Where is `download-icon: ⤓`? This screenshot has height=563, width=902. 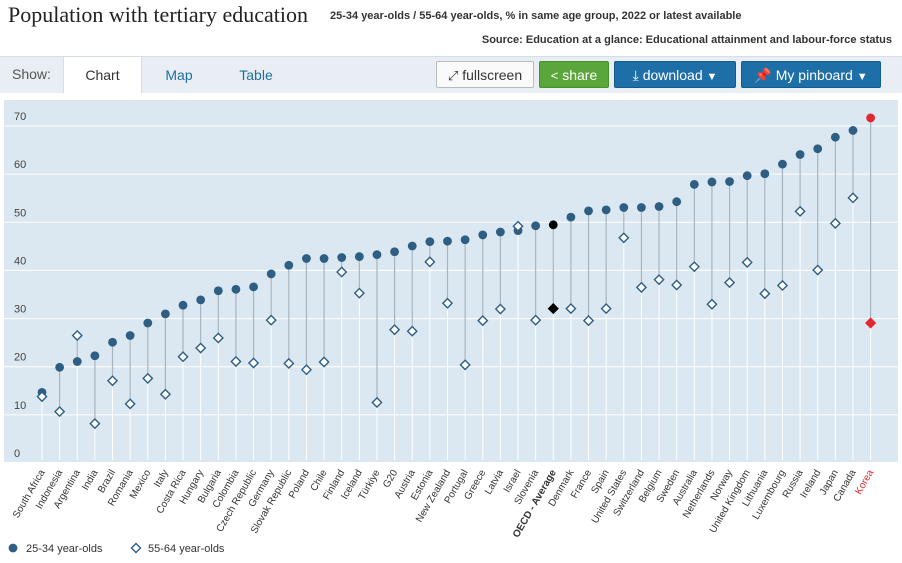 download-icon: ⤓ is located at coordinates (635, 75).